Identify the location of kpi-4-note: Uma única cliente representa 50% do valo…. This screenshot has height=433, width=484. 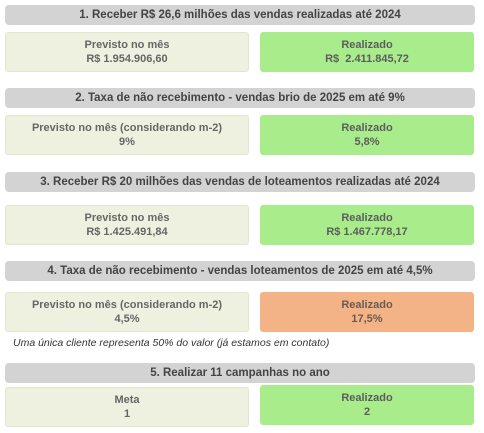
(171, 343).